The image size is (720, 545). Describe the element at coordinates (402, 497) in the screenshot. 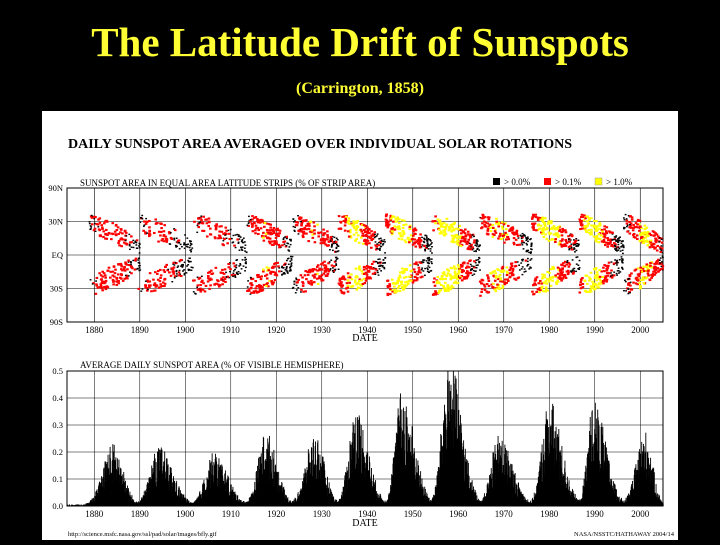

I see `area-cycle-label: 18` at that location.